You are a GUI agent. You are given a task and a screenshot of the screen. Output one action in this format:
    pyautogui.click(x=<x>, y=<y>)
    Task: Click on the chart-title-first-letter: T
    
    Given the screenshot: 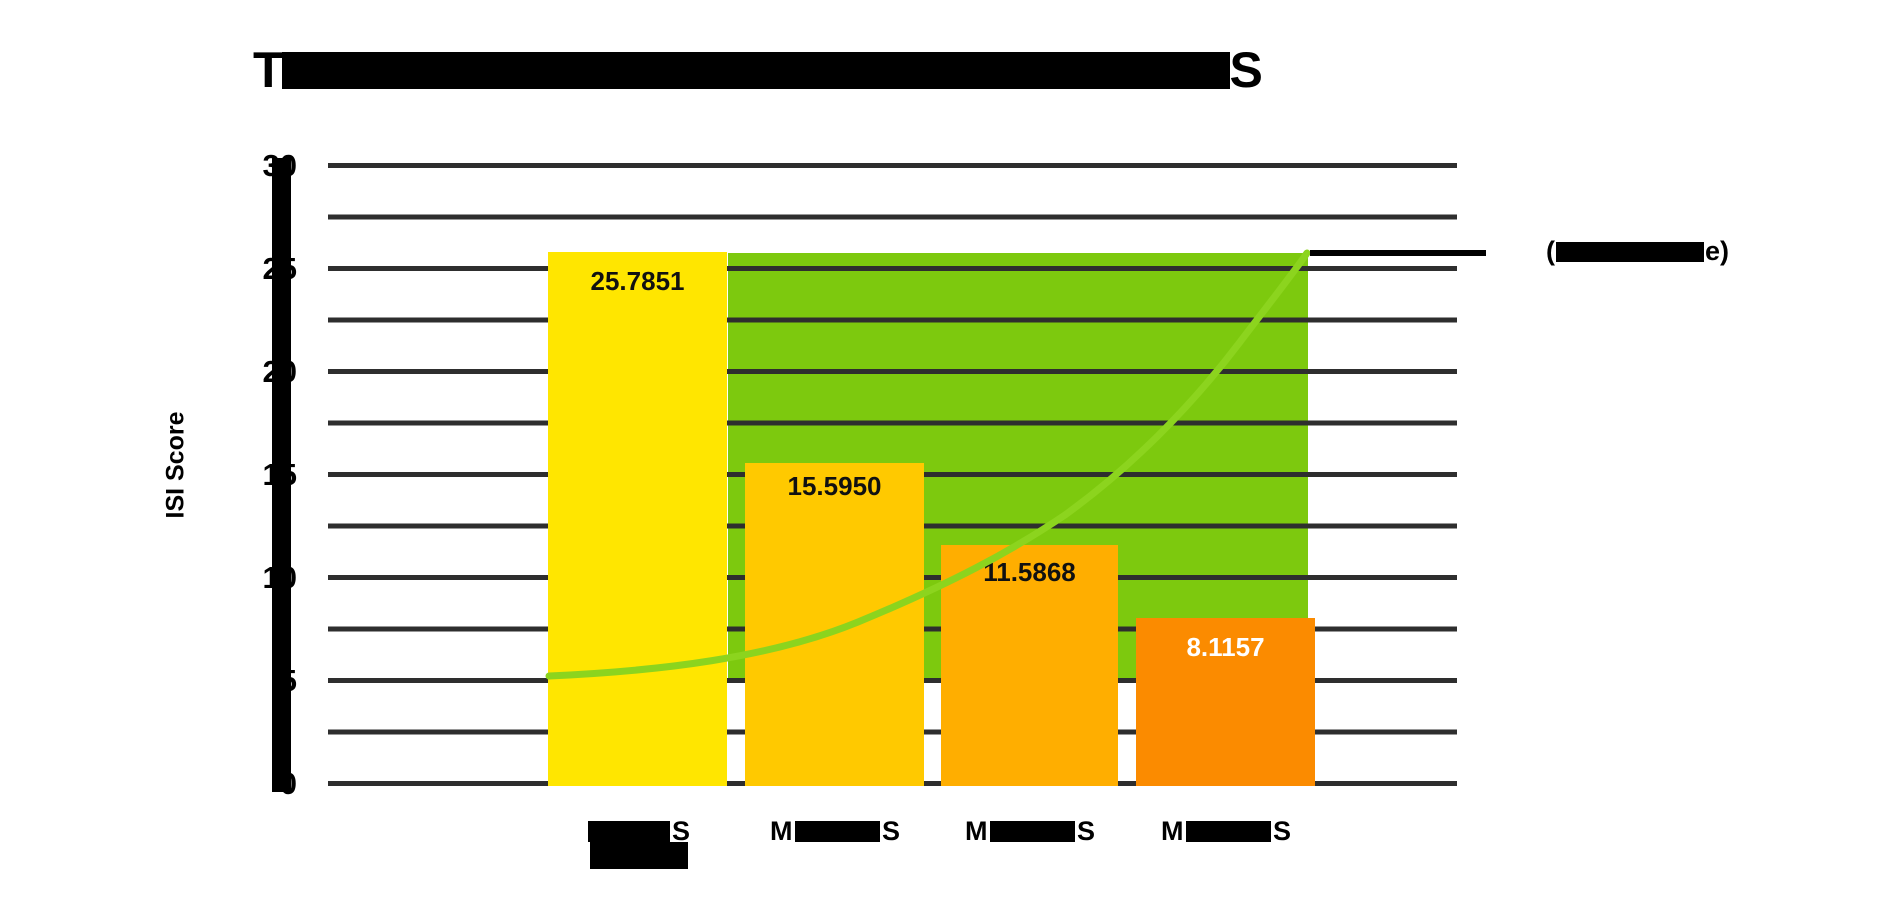 What is the action you would take?
    pyautogui.click(x=268, y=70)
    